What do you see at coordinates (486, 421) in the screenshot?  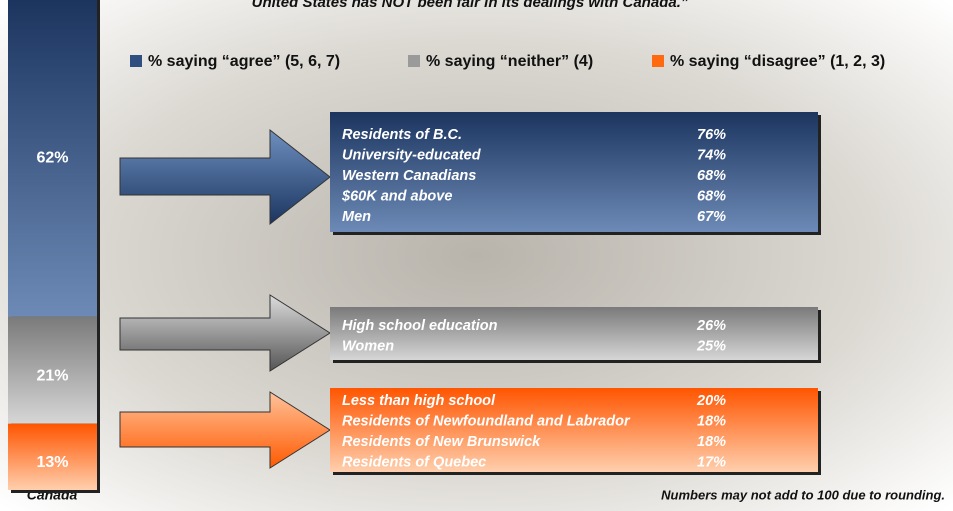 I see `row-label: Residents of Newfoundland and Labrador` at bounding box center [486, 421].